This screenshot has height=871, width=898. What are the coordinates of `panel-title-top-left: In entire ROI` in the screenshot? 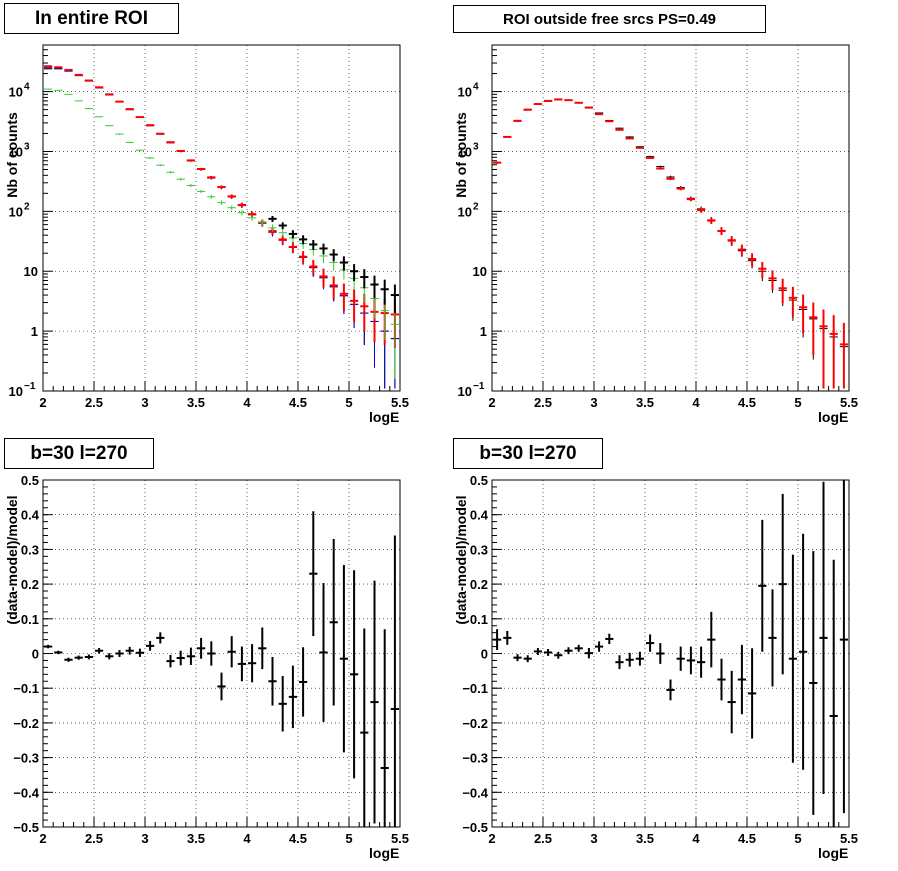 It's located at (91, 18).